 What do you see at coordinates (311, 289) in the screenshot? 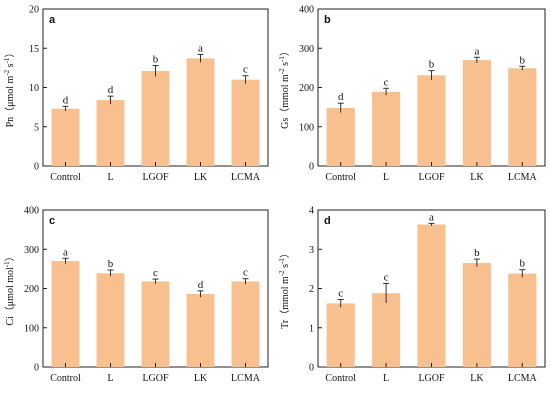
I see `y-tick-label: 2` at bounding box center [311, 289].